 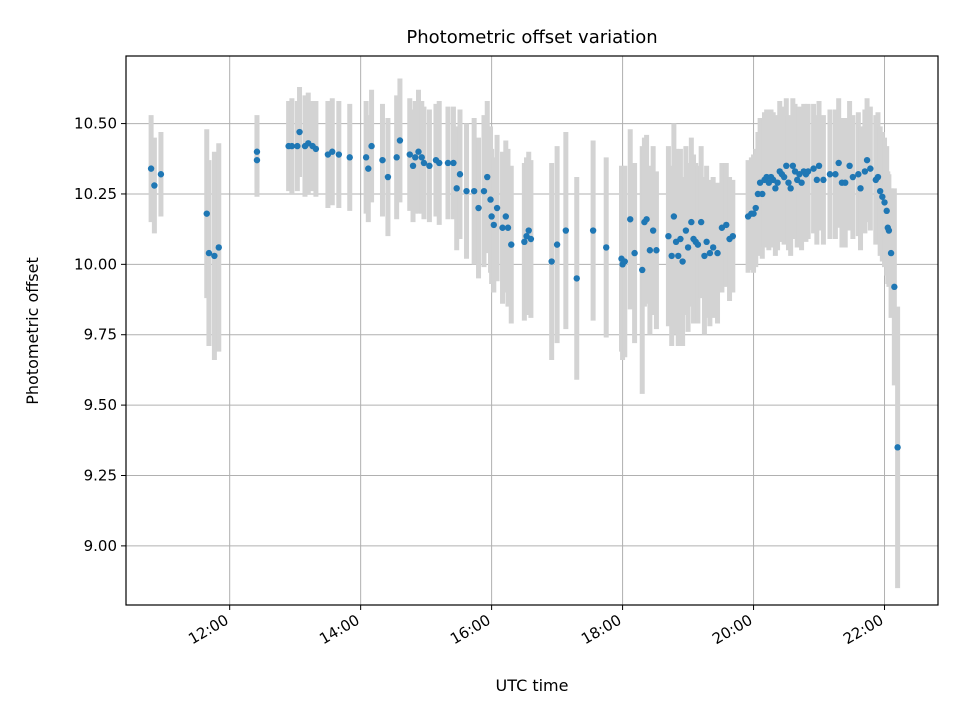 I want to click on y-tick-label: 10.50, so click(x=95, y=124).